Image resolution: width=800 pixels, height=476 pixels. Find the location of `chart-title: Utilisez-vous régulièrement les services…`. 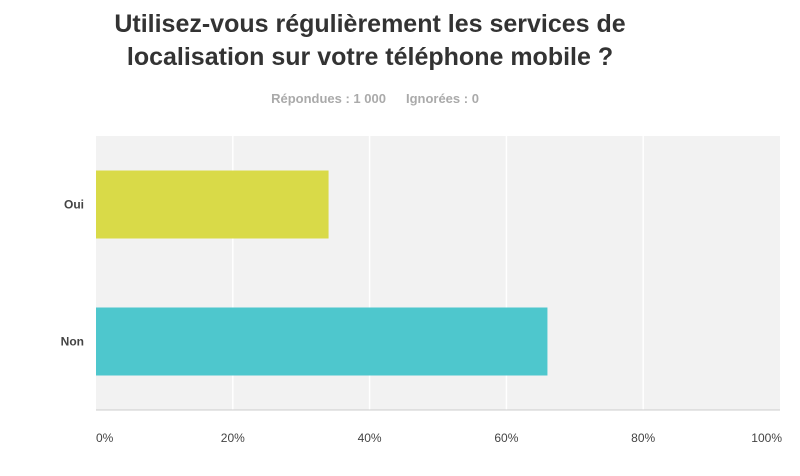

chart-title: Utilisez-vous régulièrement les services… is located at coordinates (370, 41).